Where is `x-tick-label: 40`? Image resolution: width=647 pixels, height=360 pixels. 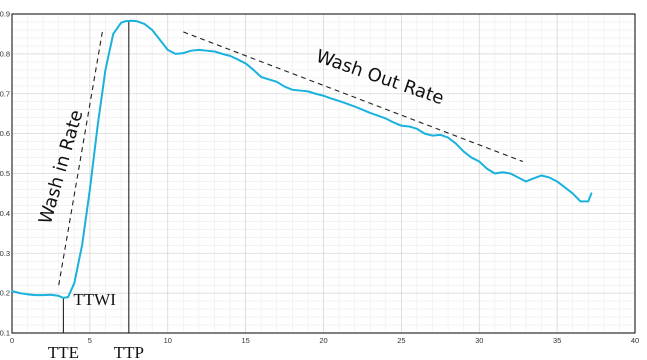 x-tick-label: 40 is located at coordinates (635, 340).